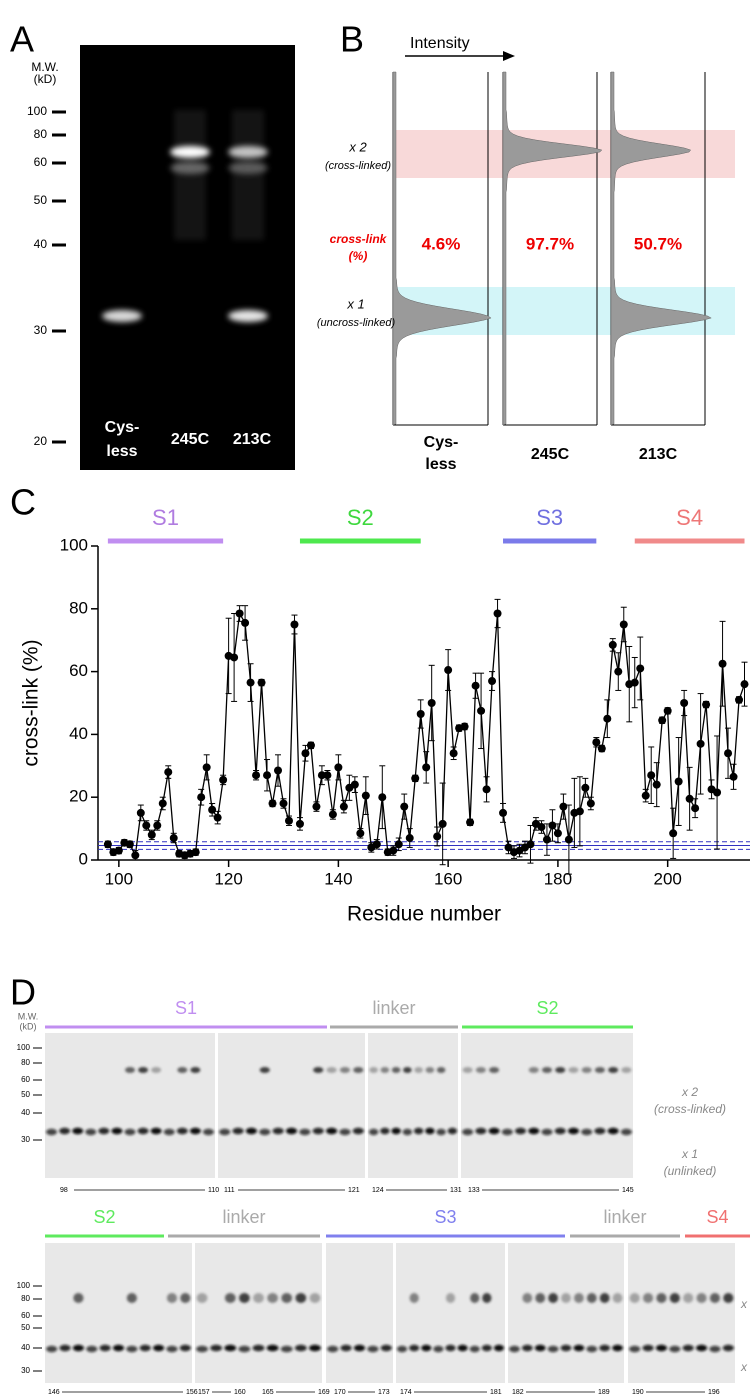  I want to click on segment-label: S1, so click(165, 517).